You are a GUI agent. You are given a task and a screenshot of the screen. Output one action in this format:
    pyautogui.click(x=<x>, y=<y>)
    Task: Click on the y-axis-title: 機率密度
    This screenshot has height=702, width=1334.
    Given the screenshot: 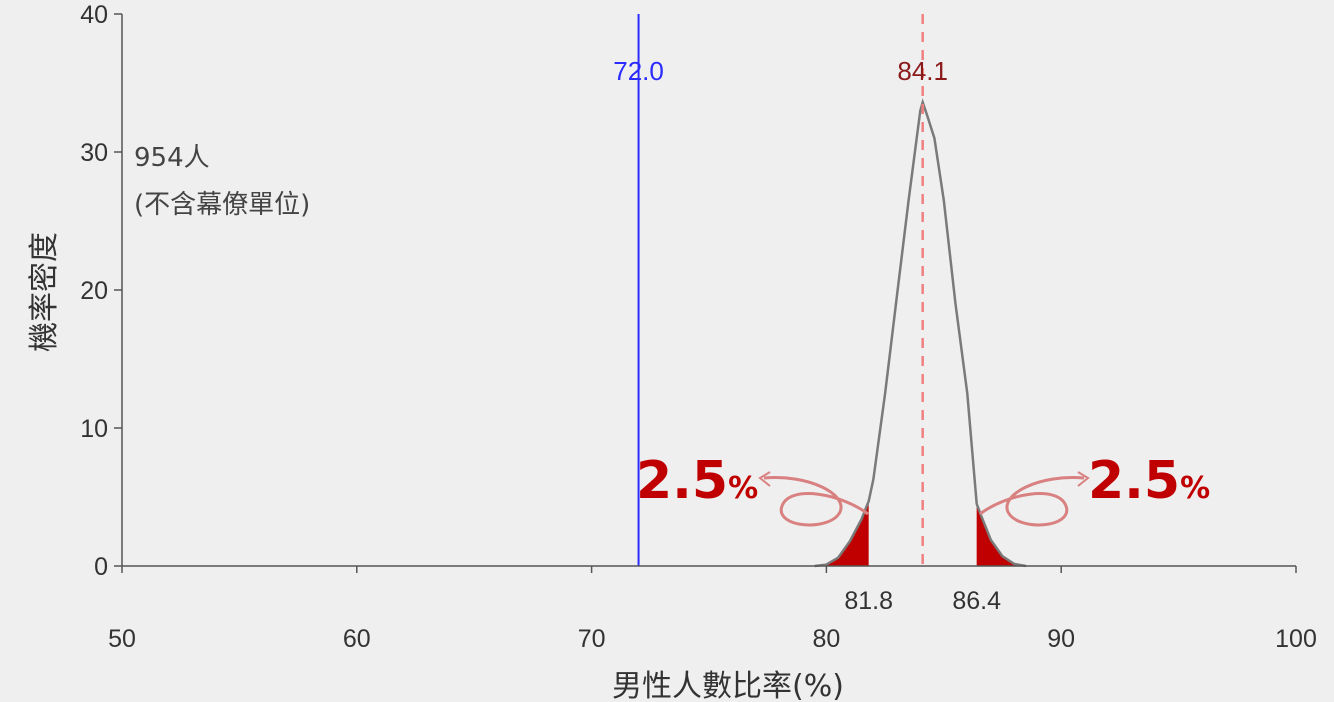 What is the action you would take?
    pyautogui.click(x=44, y=292)
    